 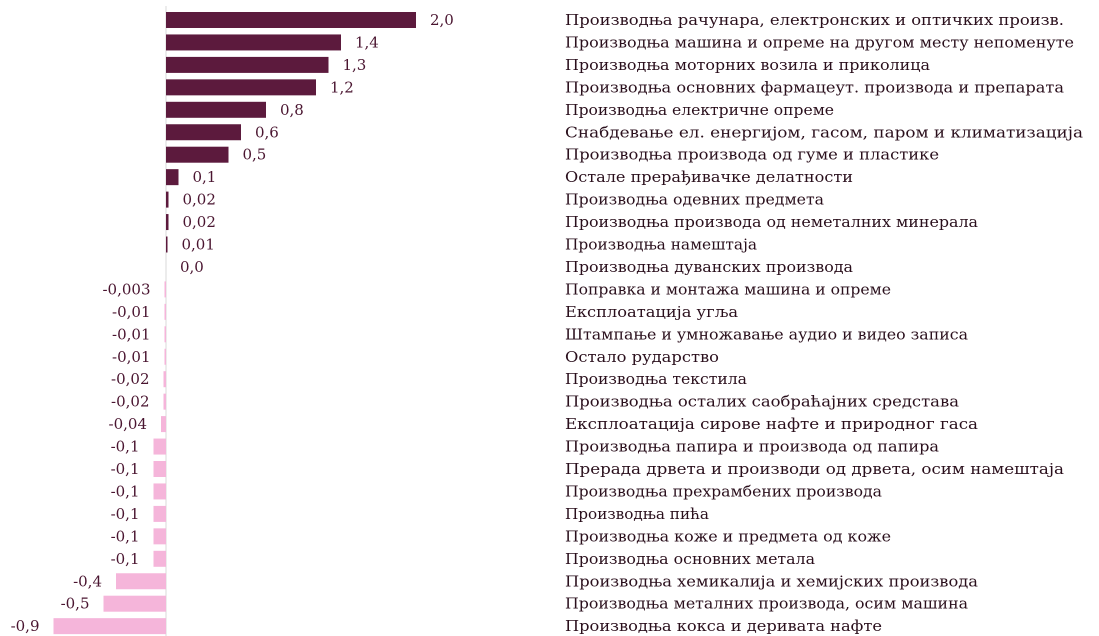 I want to click on category-label: Производња моторних возила и приколица, so click(x=747, y=65).